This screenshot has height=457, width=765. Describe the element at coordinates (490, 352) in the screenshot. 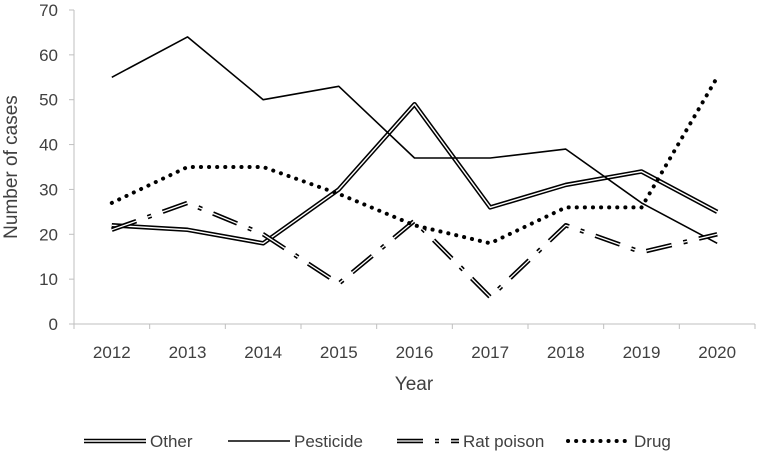

I see `x-tick-label: 2017` at that location.